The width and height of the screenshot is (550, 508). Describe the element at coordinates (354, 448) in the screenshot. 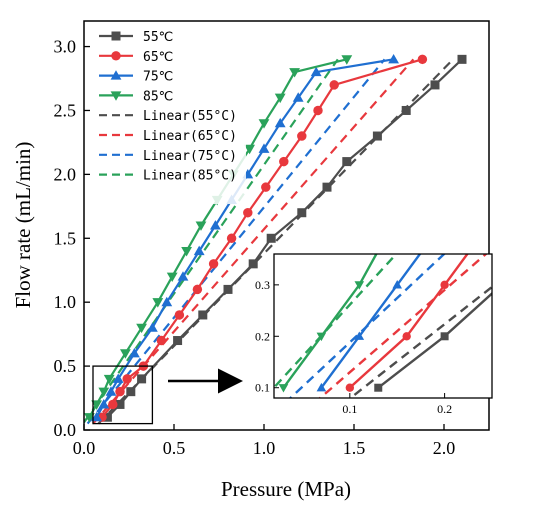

I see `x-tick-label-3: 1.5` at that location.